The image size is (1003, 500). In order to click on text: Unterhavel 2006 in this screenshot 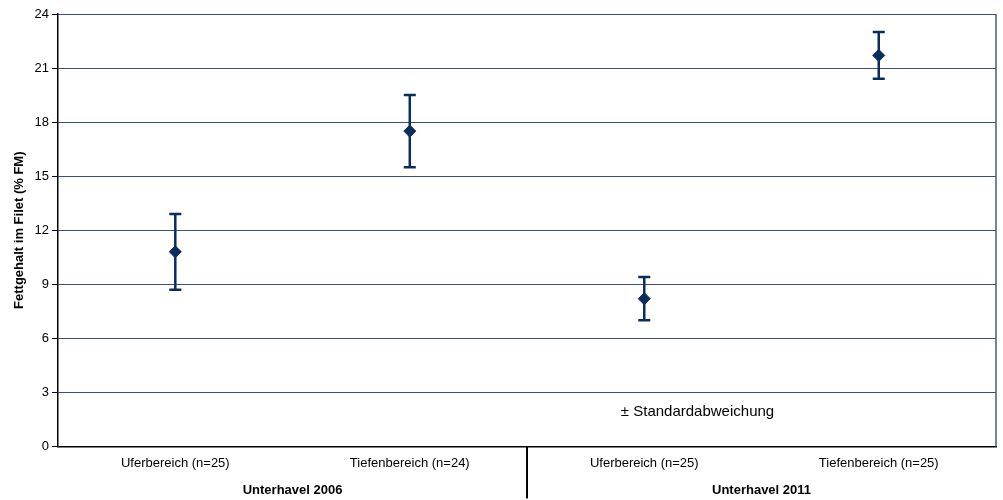, I will do `click(292, 489)`.